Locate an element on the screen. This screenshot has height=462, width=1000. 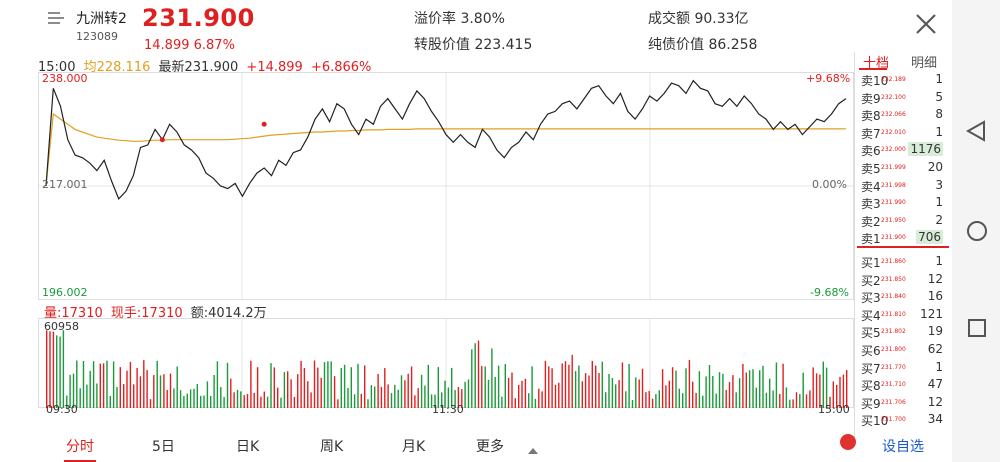
ask-level-row: 卖10 232.189 1 is located at coordinates (905, 80).